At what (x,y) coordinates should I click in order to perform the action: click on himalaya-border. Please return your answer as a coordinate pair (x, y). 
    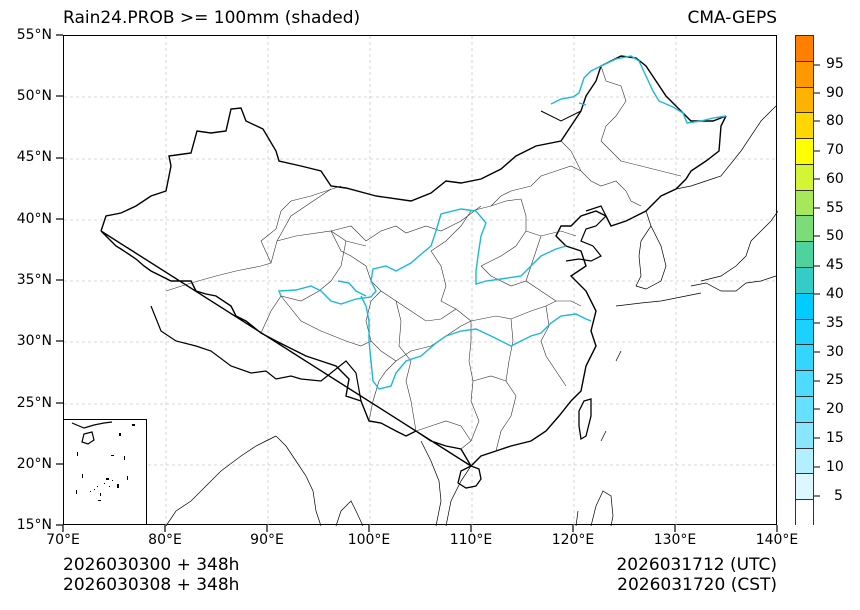
    Looking at the image, I should click on (256, 353).